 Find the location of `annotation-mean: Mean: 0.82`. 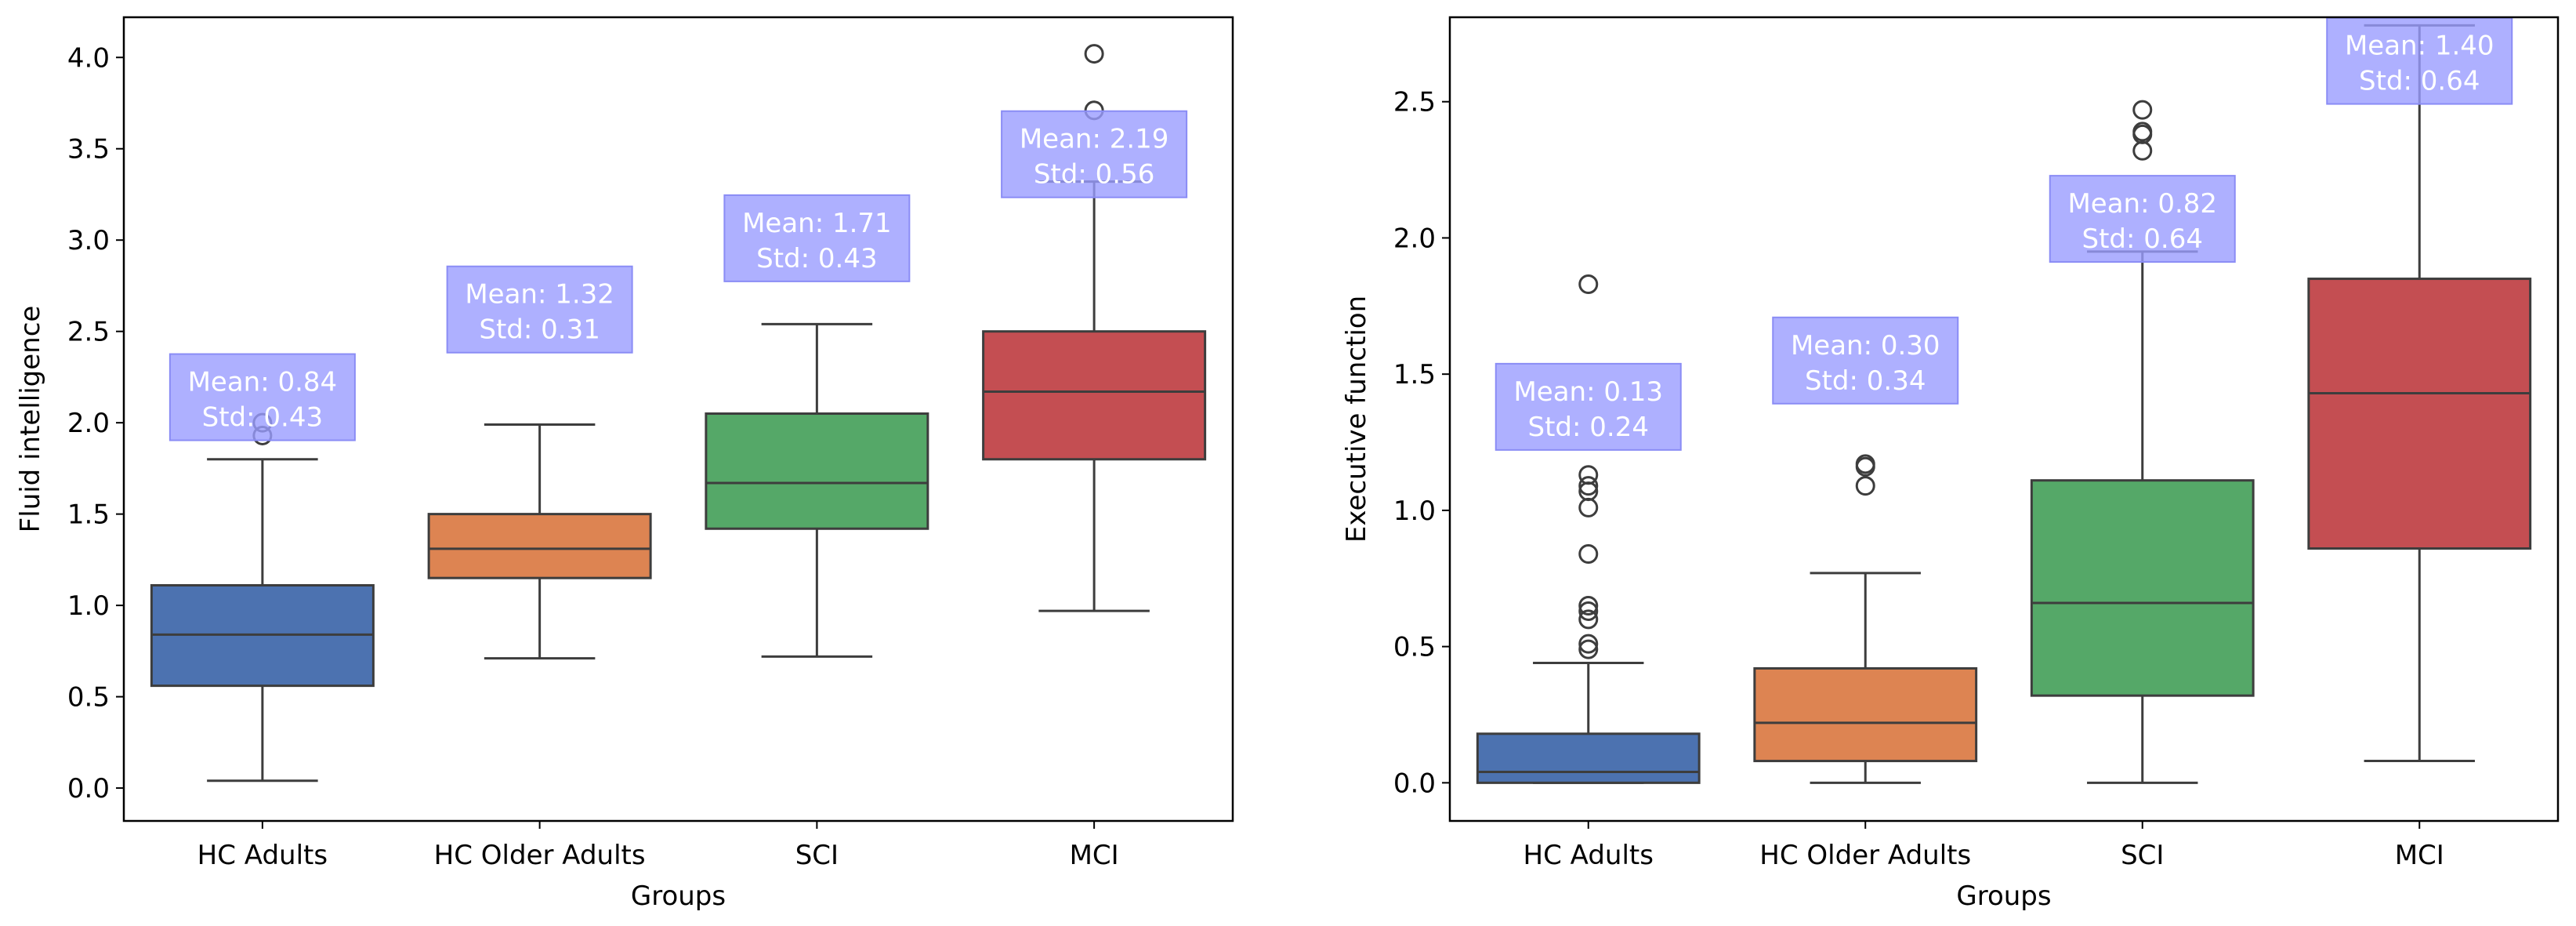

annotation-mean: Mean: 0.82 is located at coordinates (2142, 204).